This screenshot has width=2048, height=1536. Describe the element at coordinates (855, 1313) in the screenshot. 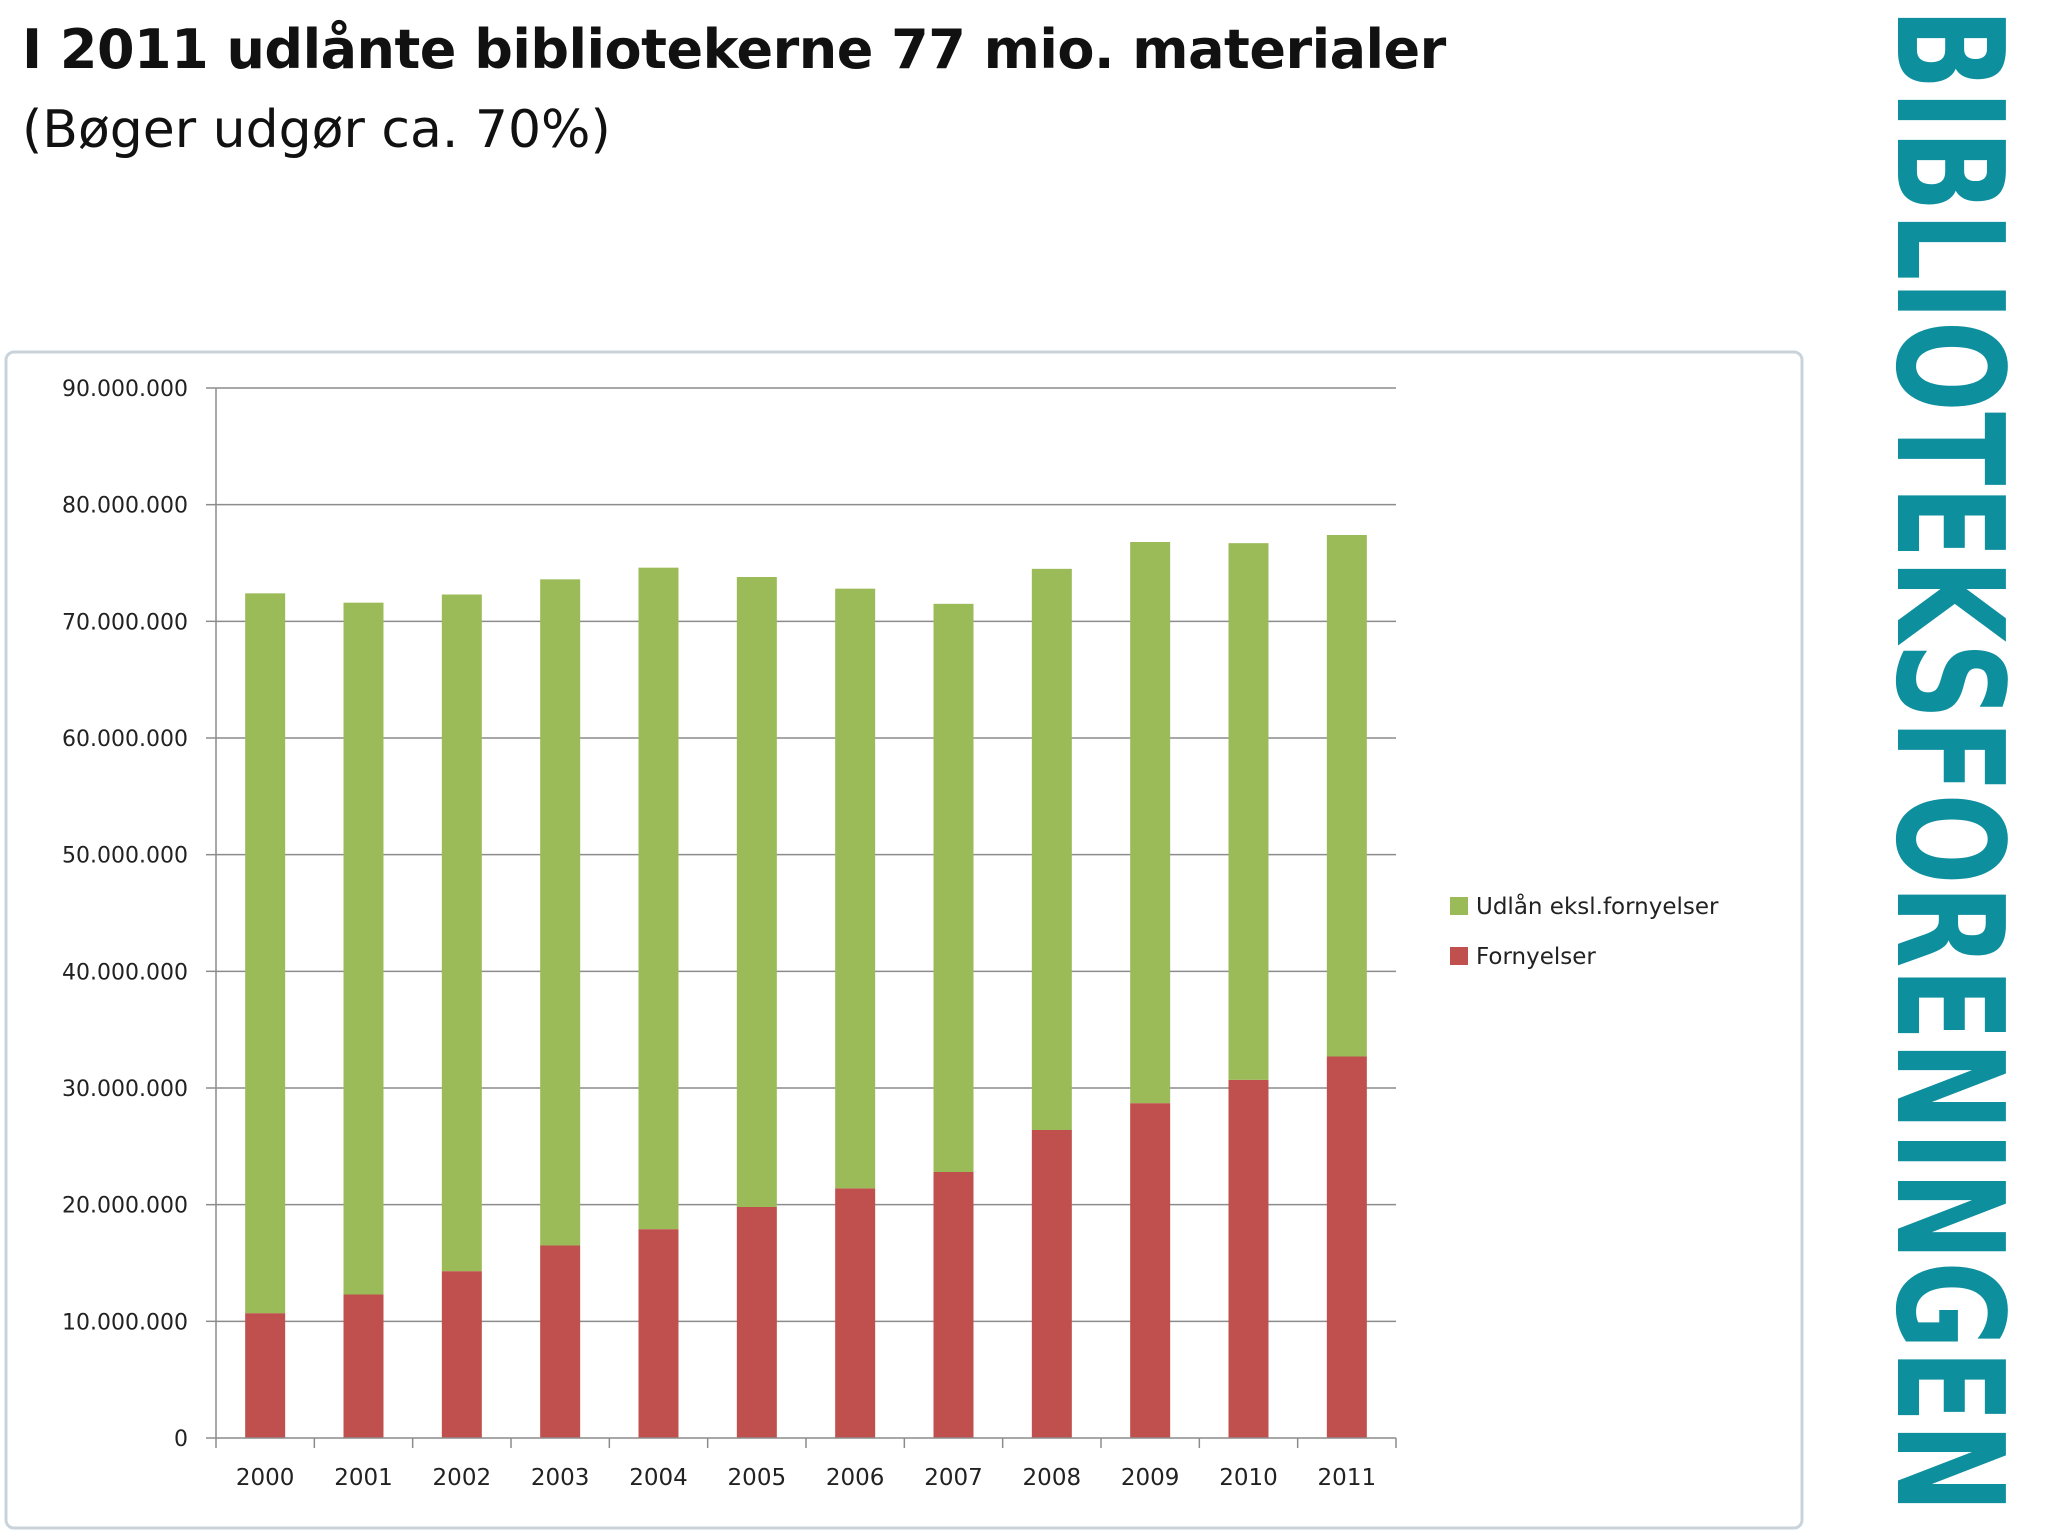

I see `bar-2006-fornyelser` at that location.